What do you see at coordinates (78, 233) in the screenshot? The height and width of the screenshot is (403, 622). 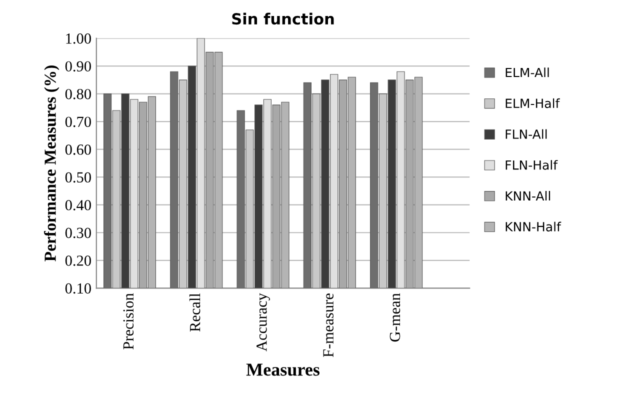 I see `y-tick-label: 0.30` at bounding box center [78, 233].